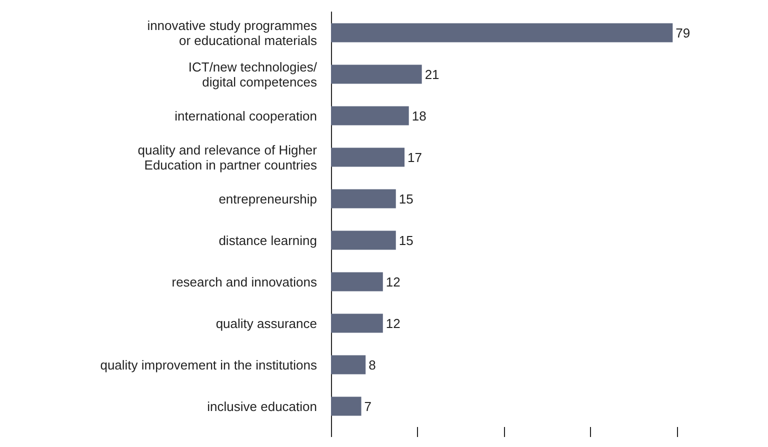 Image resolution: width=768 pixels, height=447 pixels. What do you see at coordinates (266, 323) in the screenshot?
I see `y-tick-label: quality assurance` at bounding box center [266, 323].